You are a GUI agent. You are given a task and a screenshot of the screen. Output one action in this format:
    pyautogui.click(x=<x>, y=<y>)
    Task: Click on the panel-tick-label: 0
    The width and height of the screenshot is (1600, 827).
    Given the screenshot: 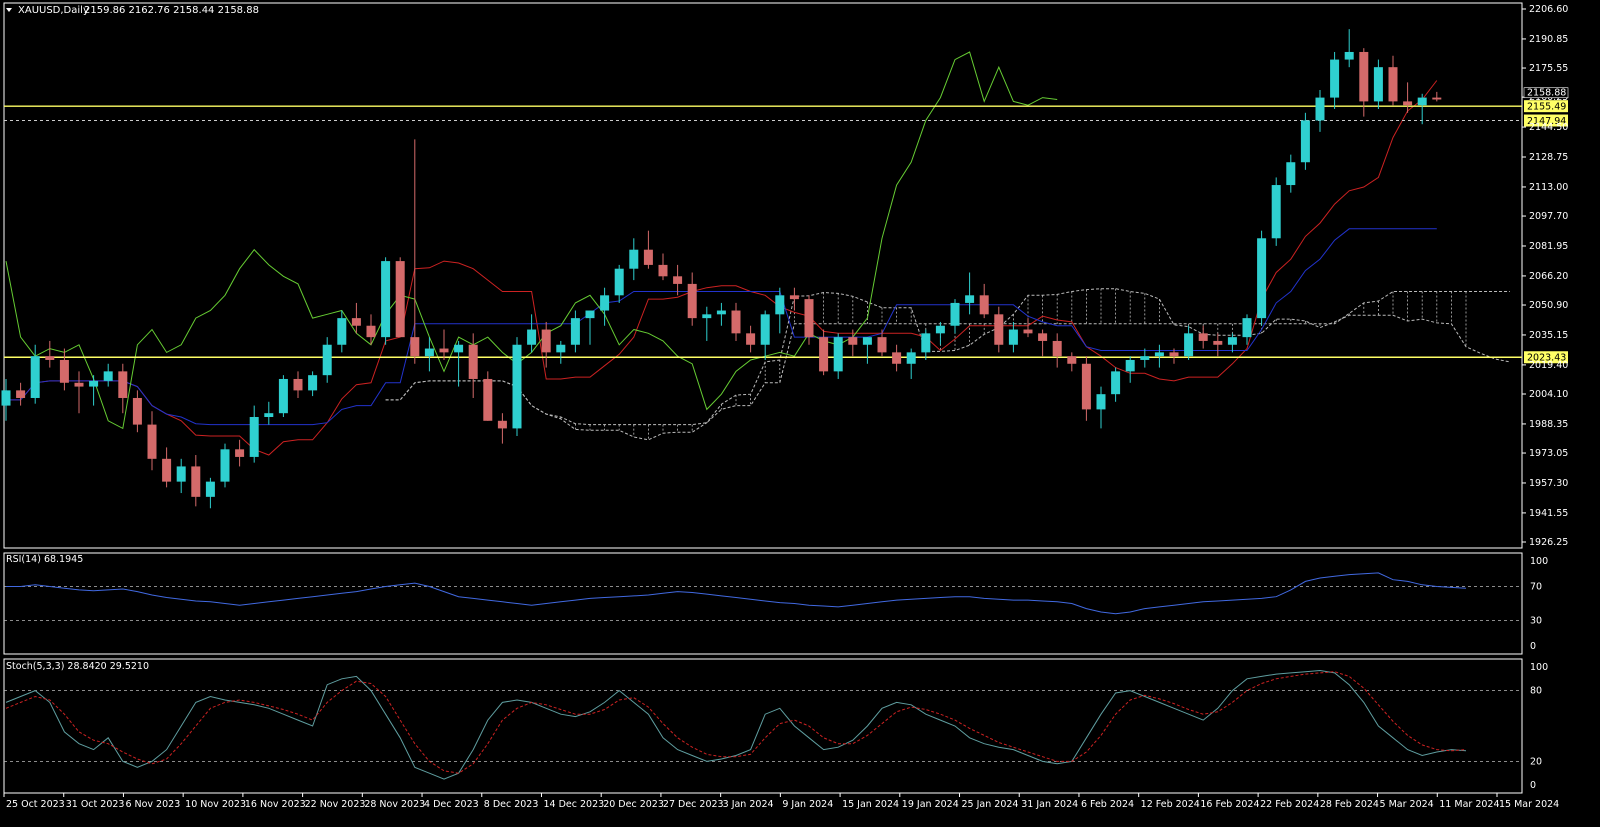 What is the action you would take?
    pyautogui.click(x=1533, y=785)
    